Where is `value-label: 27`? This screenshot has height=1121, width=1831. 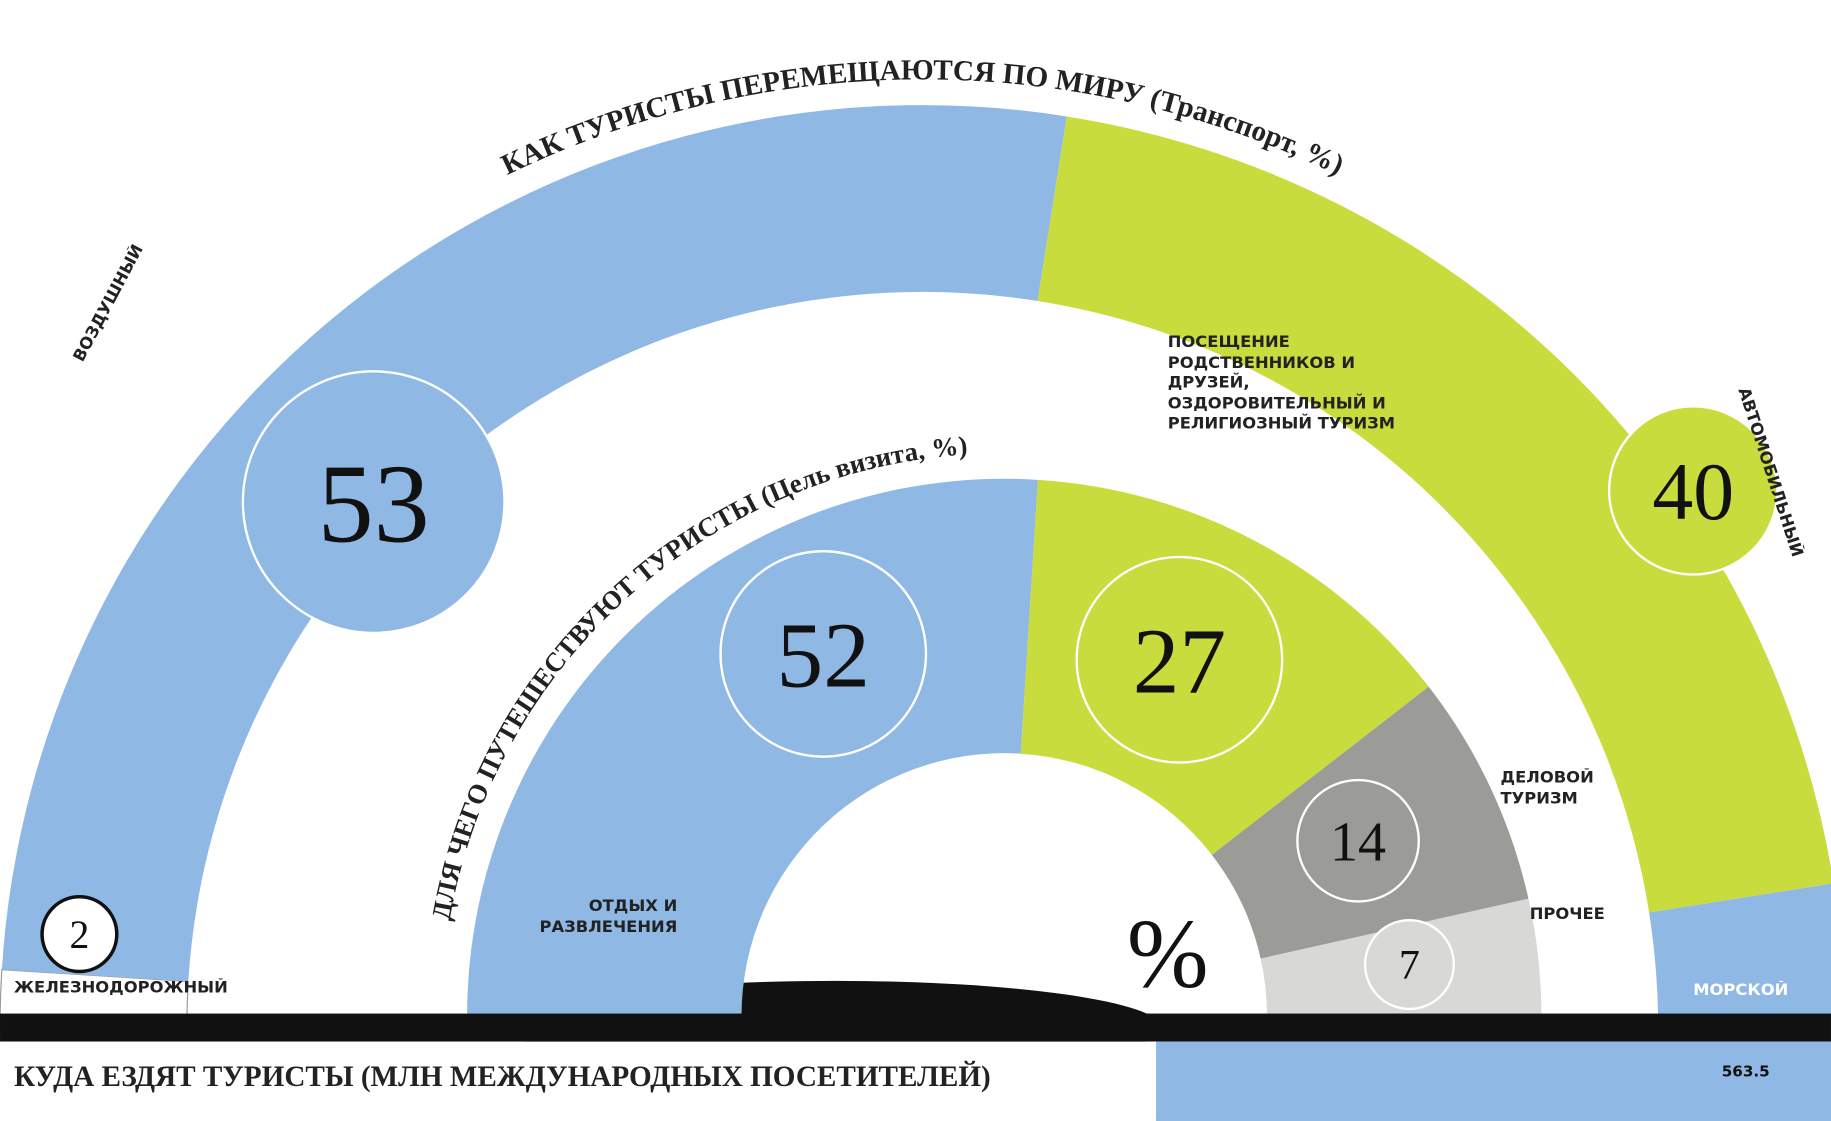 value-label: 27 is located at coordinates (1179, 661).